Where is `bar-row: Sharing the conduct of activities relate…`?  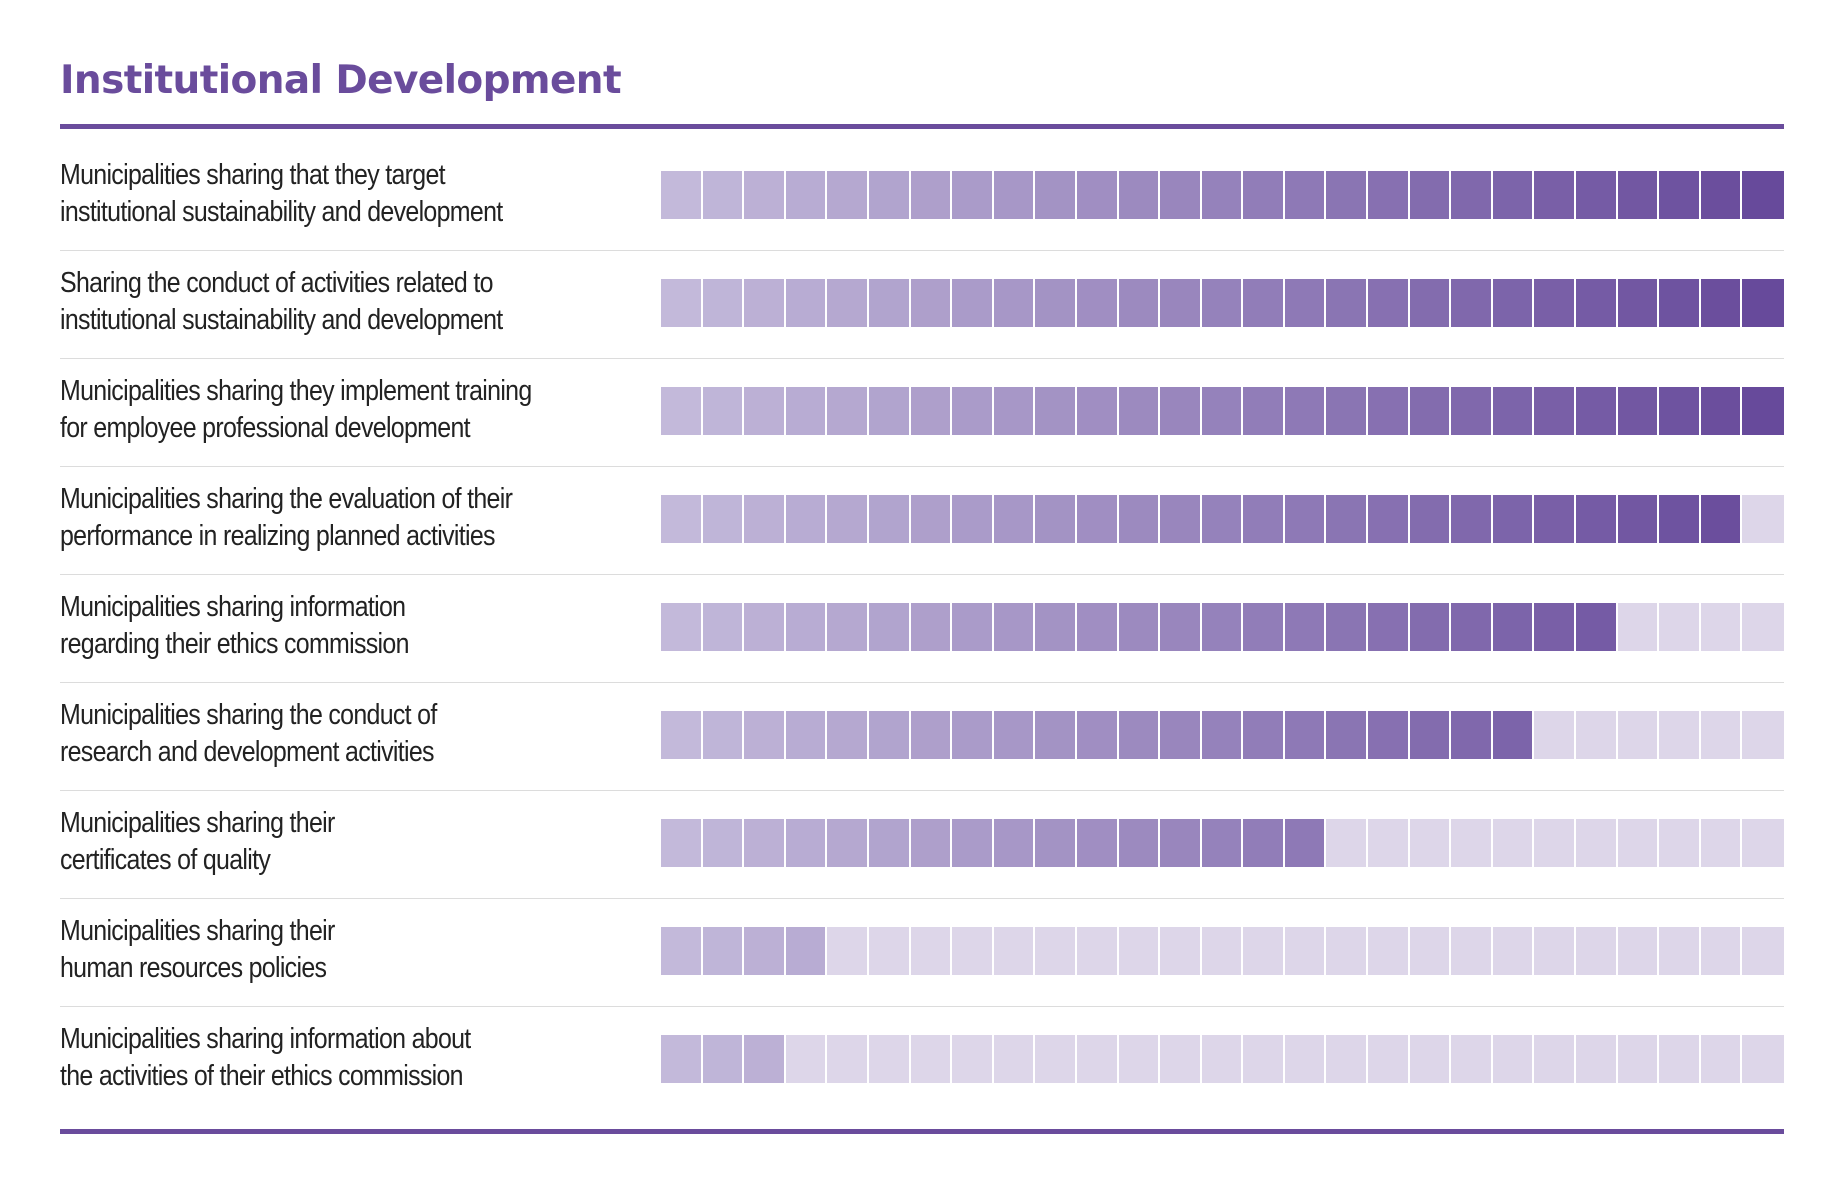
bar-row: Sharing the conduct of activities relate… is located at coordinates (922, 305).